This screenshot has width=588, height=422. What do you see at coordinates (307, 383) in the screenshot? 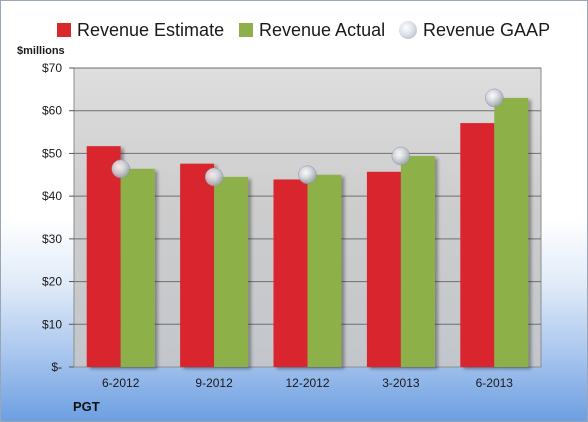
I see `x-tick-label: 12-2012` at bounding box center [307, 383].